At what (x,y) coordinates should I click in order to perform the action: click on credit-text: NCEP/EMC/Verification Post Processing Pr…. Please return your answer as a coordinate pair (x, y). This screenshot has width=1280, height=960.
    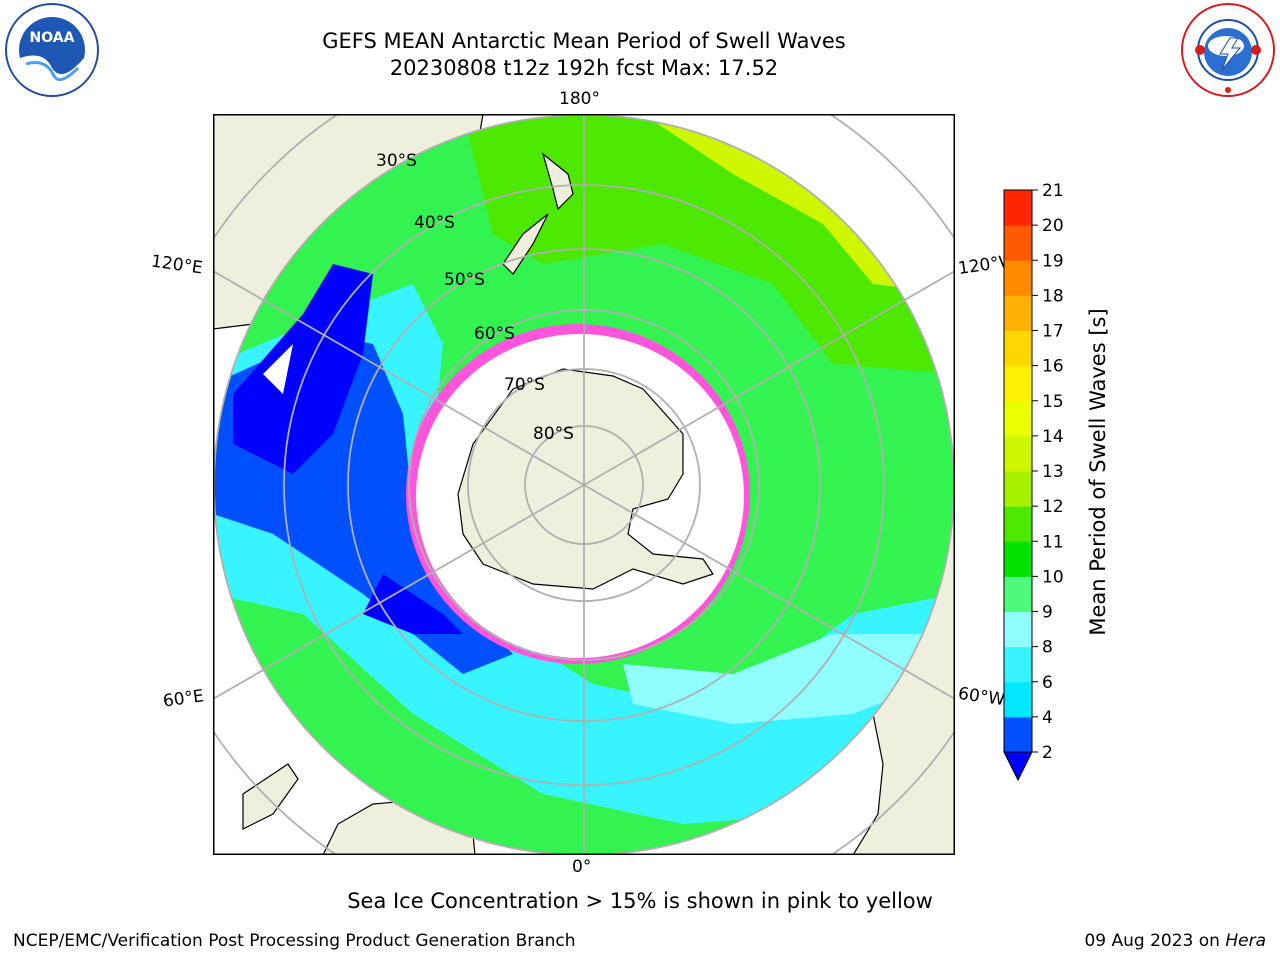
    Looking at the image, I should click on (294, 941).